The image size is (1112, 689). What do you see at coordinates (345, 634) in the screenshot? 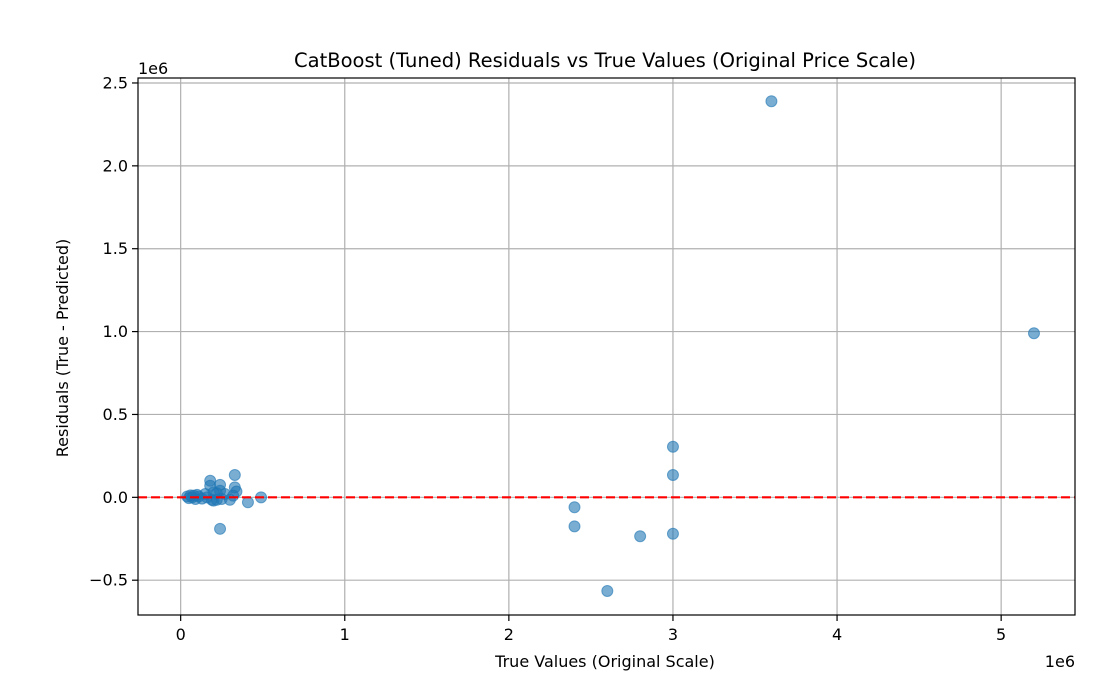
I see `x-tick-label: 1` at bounding box center [345, 634].